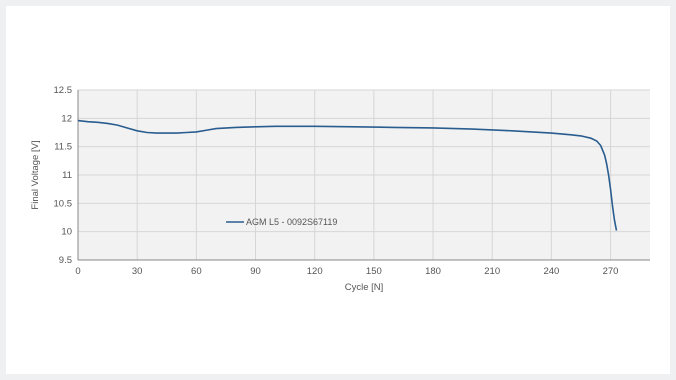 The width and height of the screenshot is (676, 380). What do you see at coordinates (65, 260) in the screenshot?
I see `y-tick-label: 9.5` at bounding box center [65, 260].